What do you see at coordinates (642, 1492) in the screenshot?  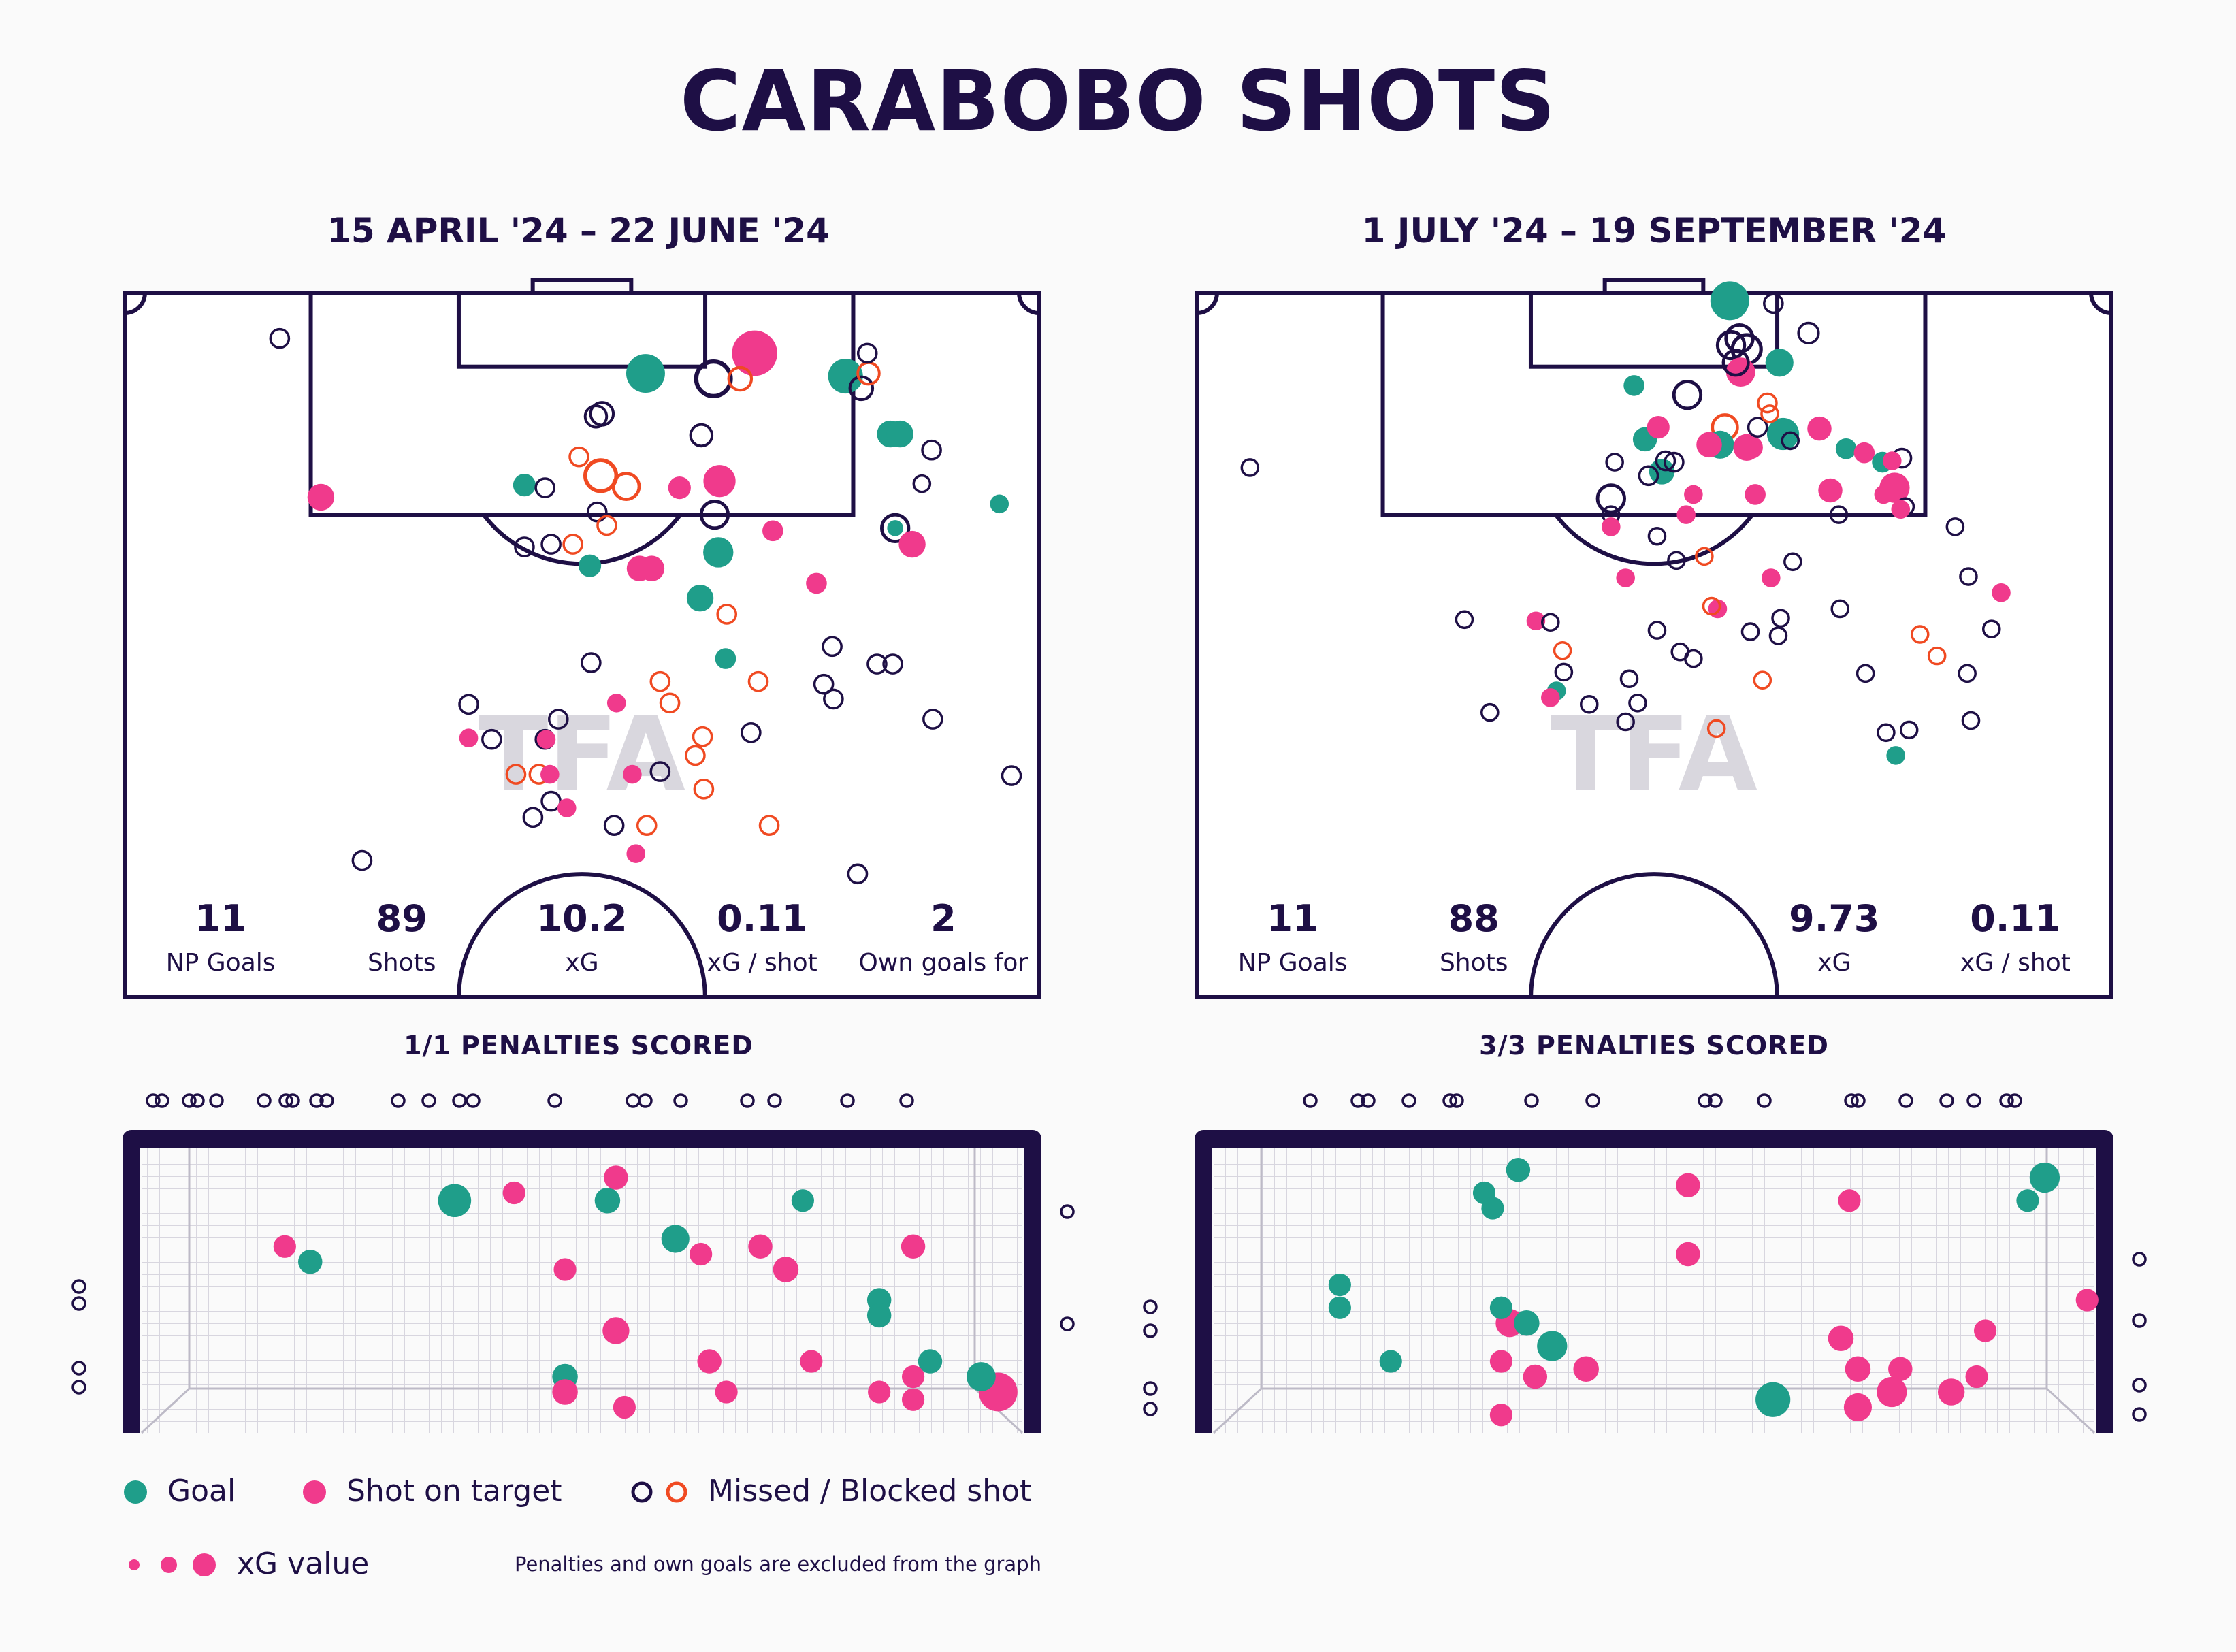 I see `legend-missed-swatch` at bounding box center [642, 1492].